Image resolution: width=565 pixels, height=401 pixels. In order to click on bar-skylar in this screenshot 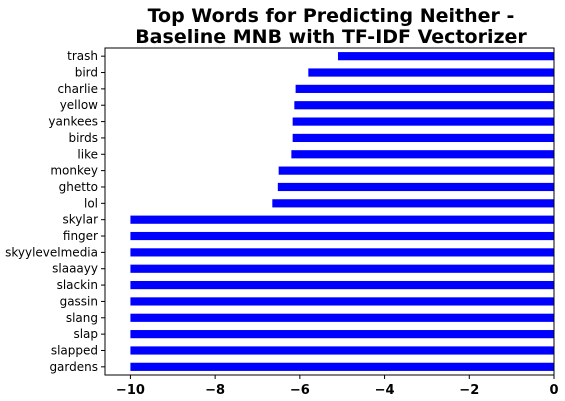, I will do `click(342, 219)`.